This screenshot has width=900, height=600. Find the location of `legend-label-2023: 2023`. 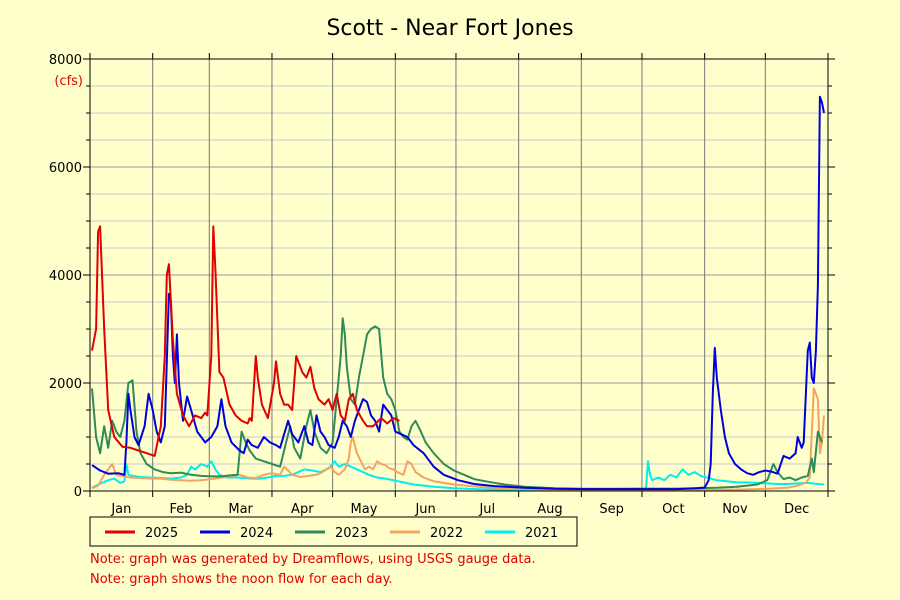

legend-label-2023: 2023 is located at coordinates (351, 533).